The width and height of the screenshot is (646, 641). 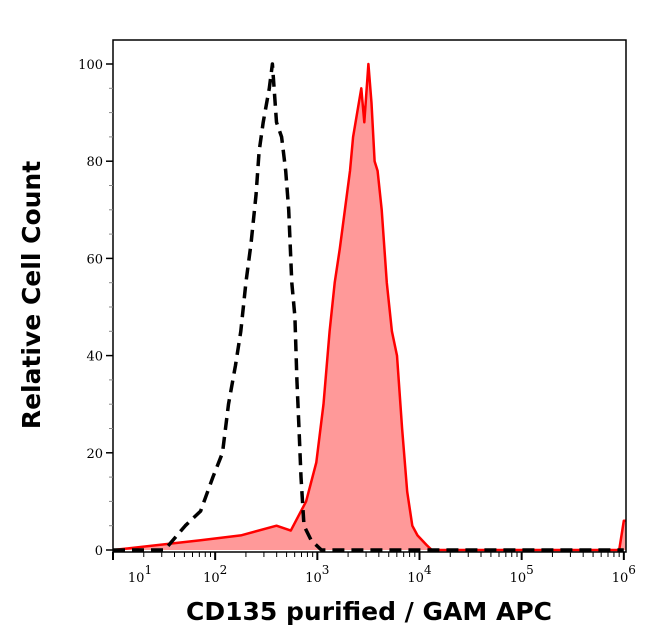 What do you see at coordinates (90, 65) in the screenshot?
I see `y-tick-label: 100` at bounding box center [90, 65].